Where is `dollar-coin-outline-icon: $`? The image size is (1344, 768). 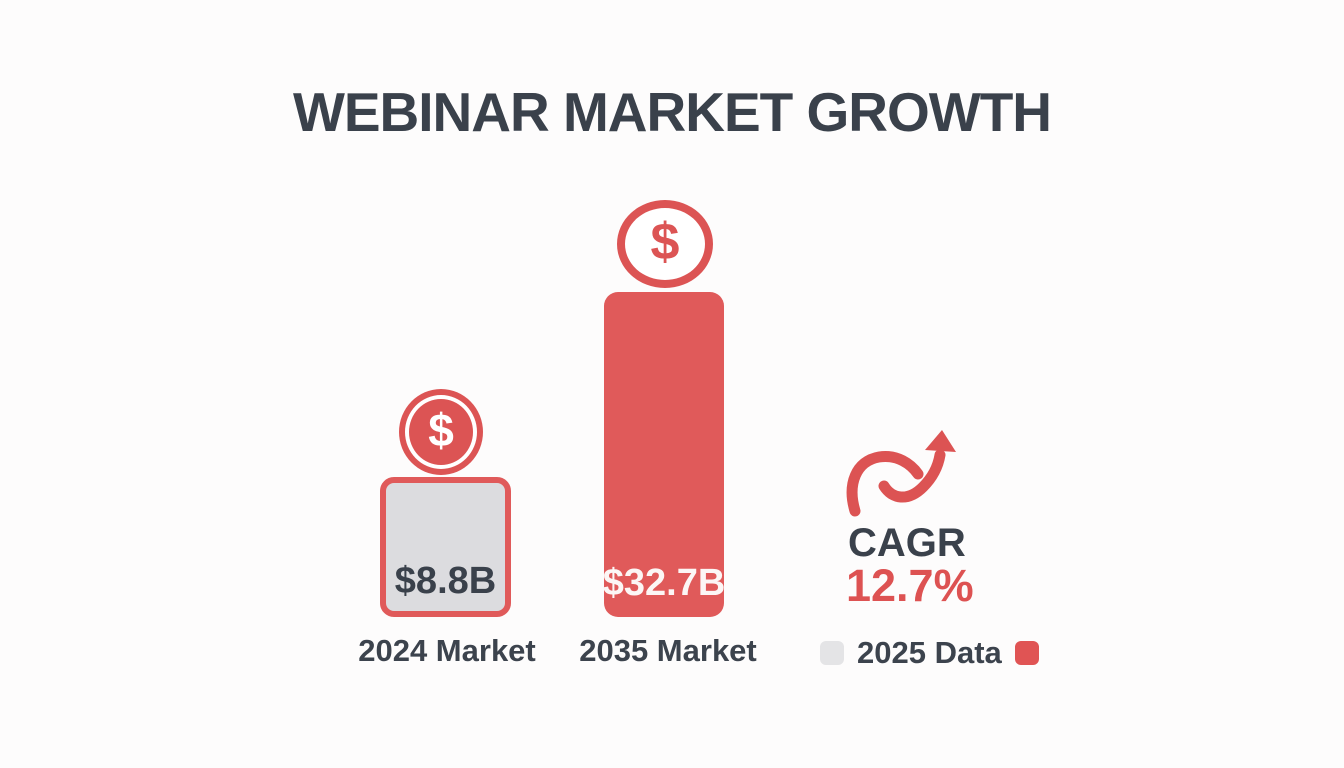
dollar-coin-outline-icon: $ is located at coordinates (665, 244).